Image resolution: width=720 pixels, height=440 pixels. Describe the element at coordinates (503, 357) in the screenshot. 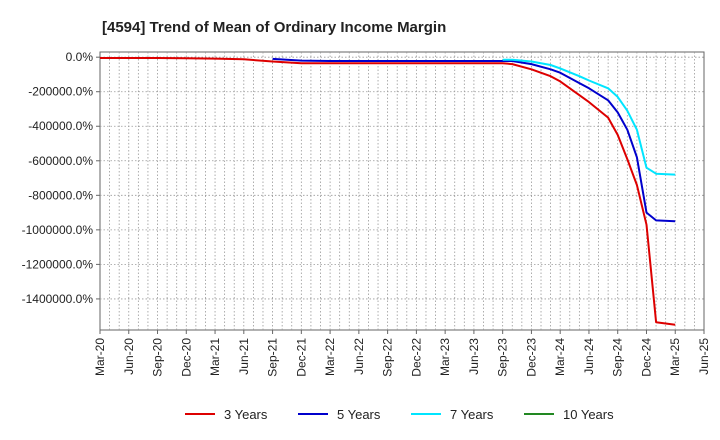

I see `x-tick-label: Sep-23` at that location.